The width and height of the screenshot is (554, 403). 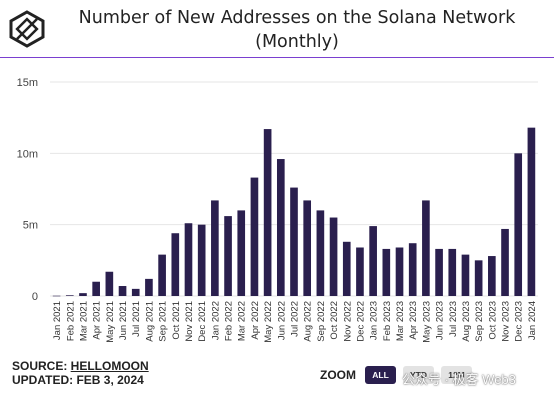 What do you see at coordinates (255, 320) in the screenshot?
I see `x-tick-label: Apr 2022` at bounding box center [255, 320].